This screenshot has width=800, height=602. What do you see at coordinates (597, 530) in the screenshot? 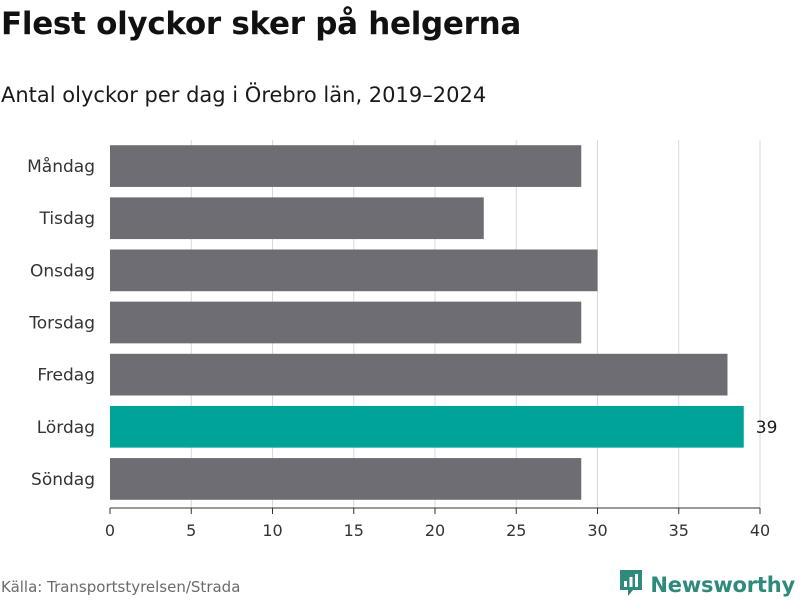
I see `x-tick-label: 30` at bounding box center [597, 530].